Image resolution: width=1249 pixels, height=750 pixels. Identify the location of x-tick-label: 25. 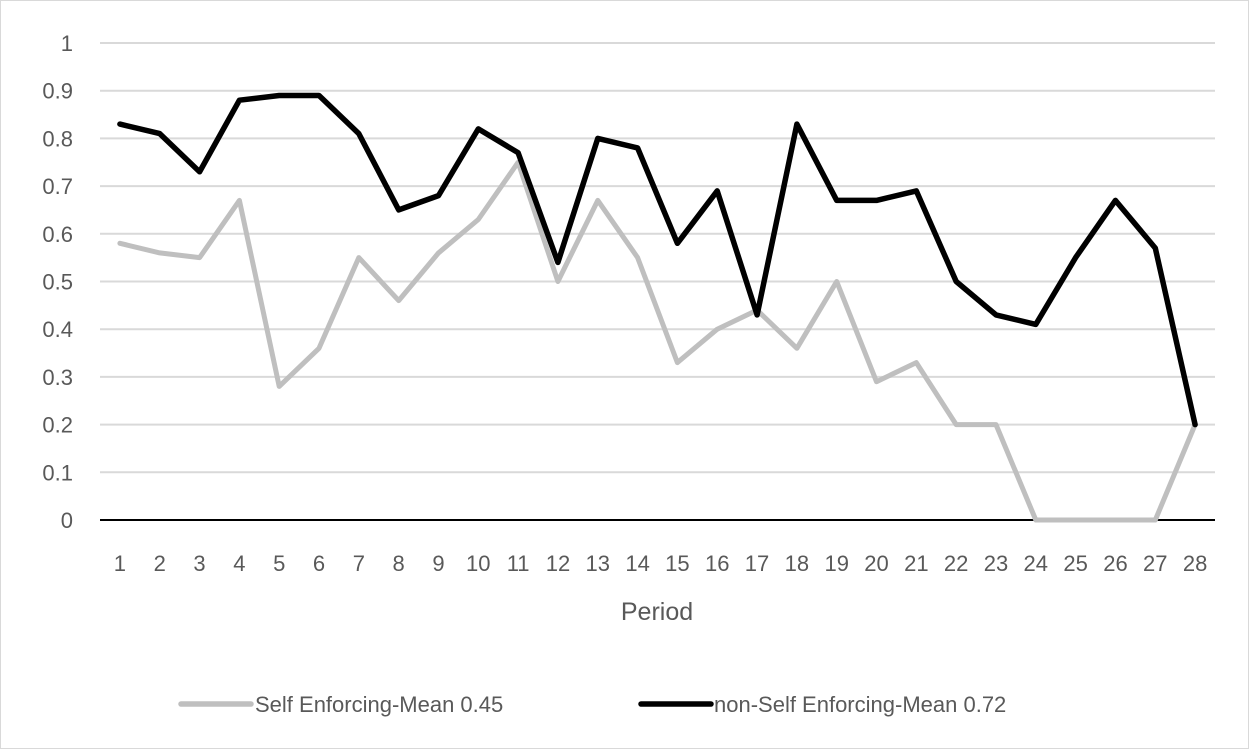
(1075, 563).